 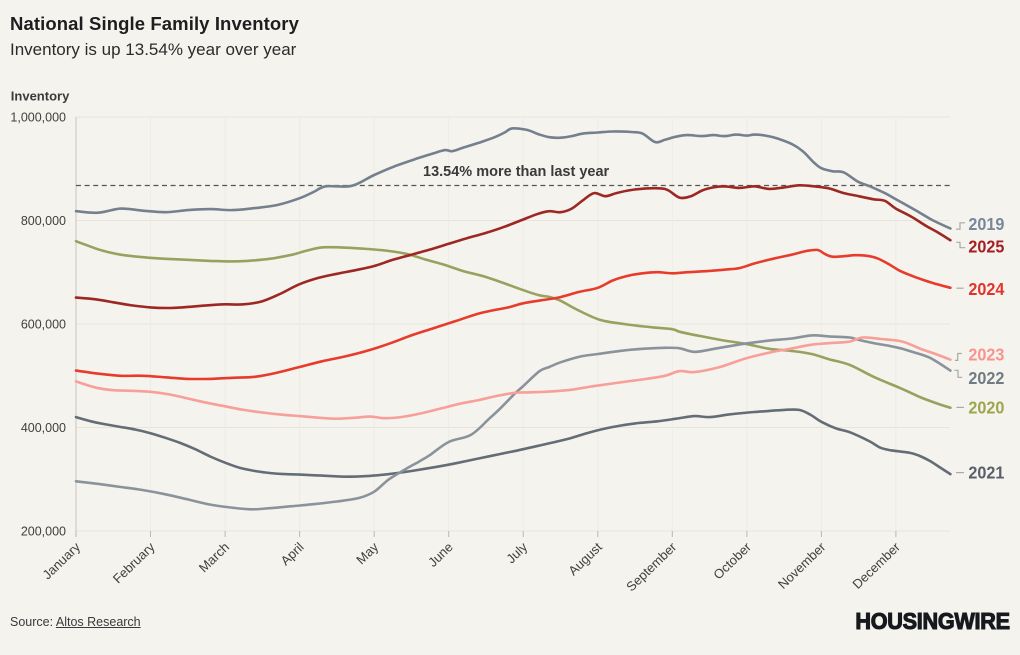 What do you see at coordinates (732, 560) in the screenshot?
I see `svg-text: October` at bounding box center [732, 560].